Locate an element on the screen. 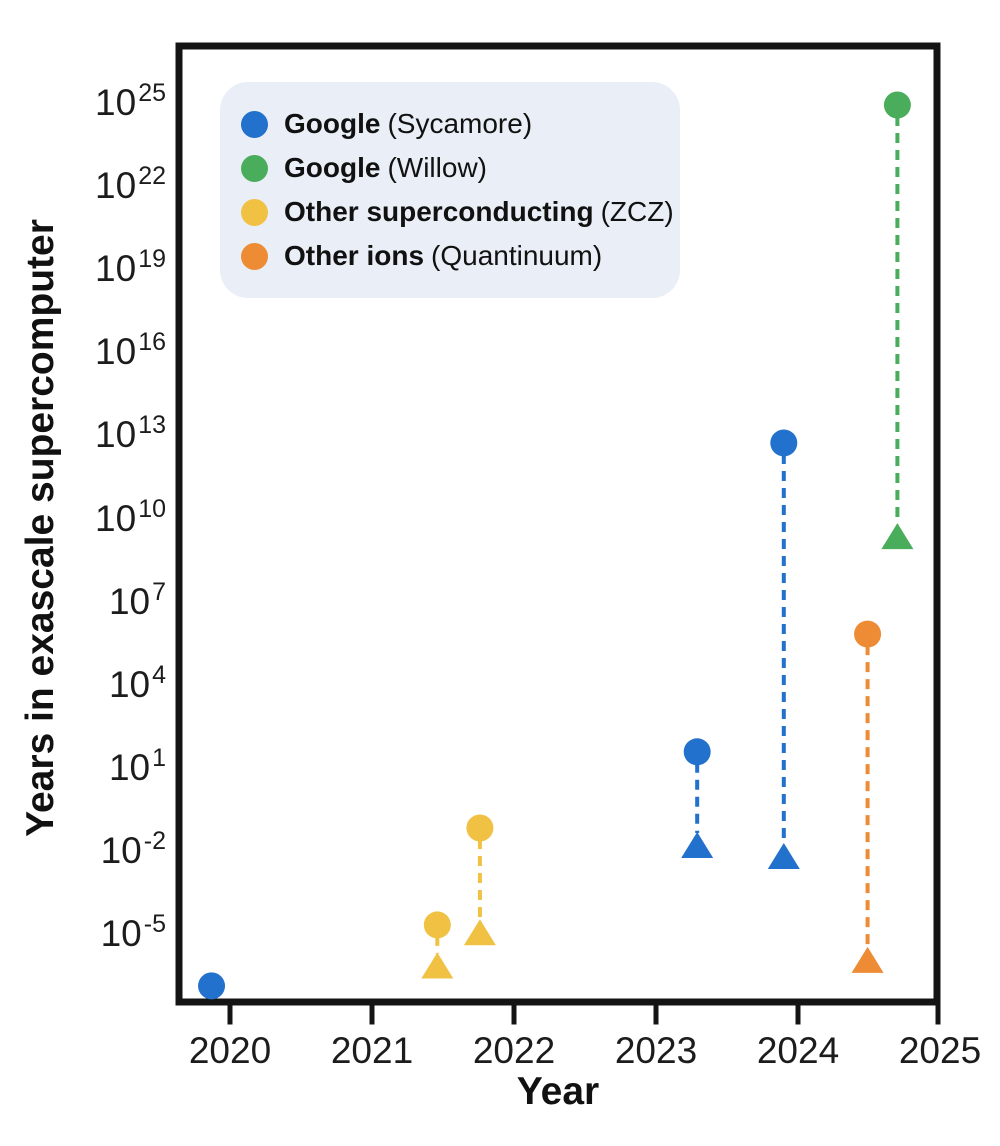 This screenshot has width=1000, height=1146. legend-marker-other-ions-icon is located at coordinates (254, 256).